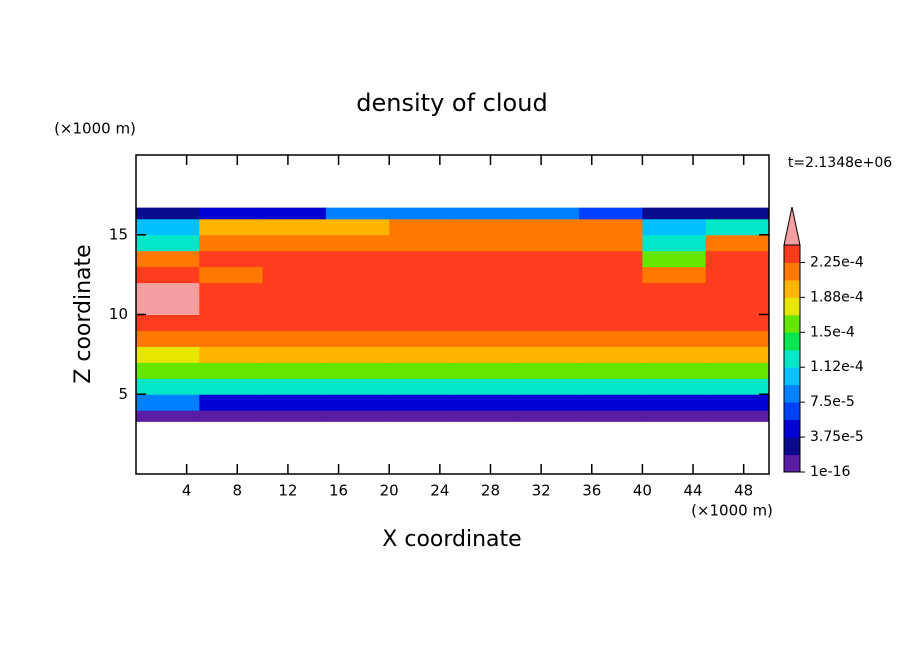  What do you see at coordinates (792, 226) in the screenshot?
I see `colorbar-over` at bounding box center [792, 226].